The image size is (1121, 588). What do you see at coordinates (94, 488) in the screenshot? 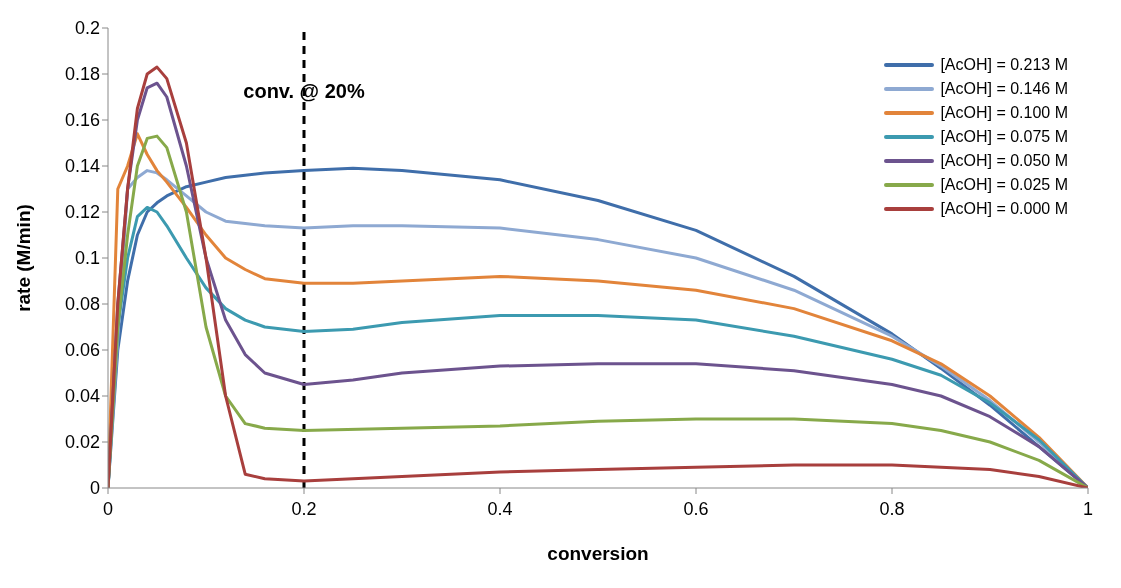
I see `y-tick-label: 0` at bounding box center [94, 488].